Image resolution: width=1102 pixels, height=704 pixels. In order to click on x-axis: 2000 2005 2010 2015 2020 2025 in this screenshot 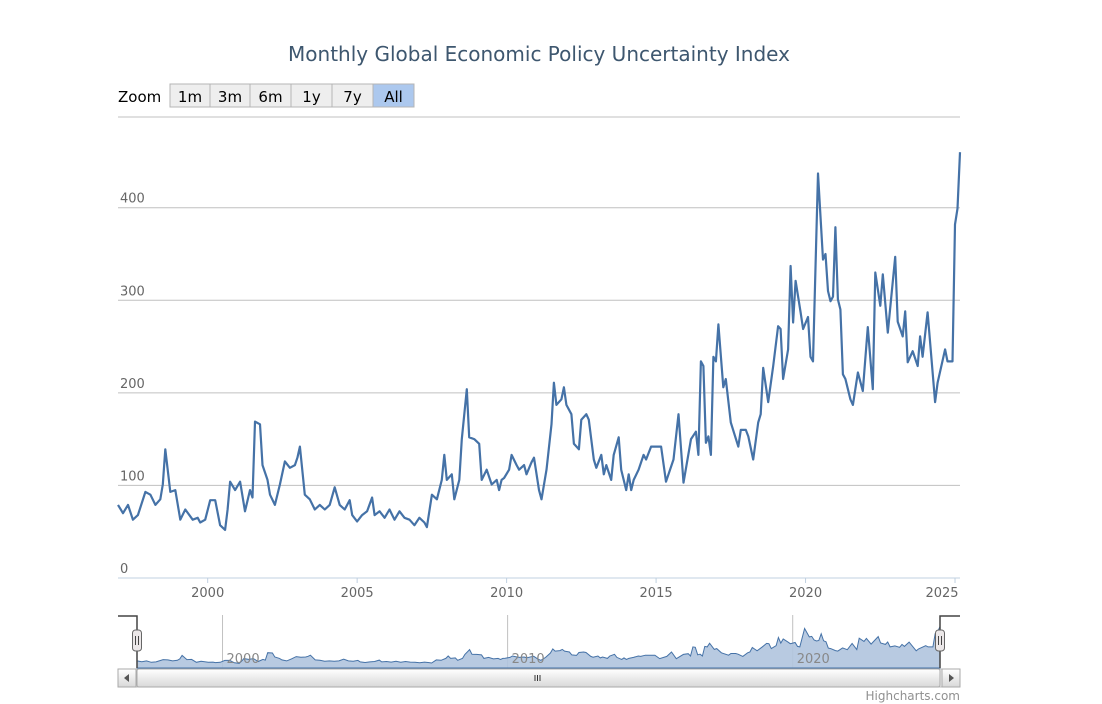, I will do `click(575, 589)`.